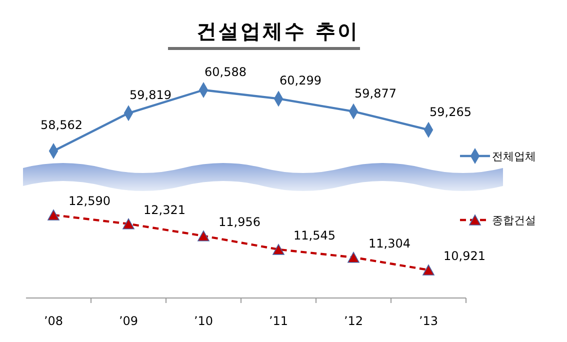  Describe the element at coordinates (389, 243) in the screenshot. I see `data-label: 11,304` at that location.